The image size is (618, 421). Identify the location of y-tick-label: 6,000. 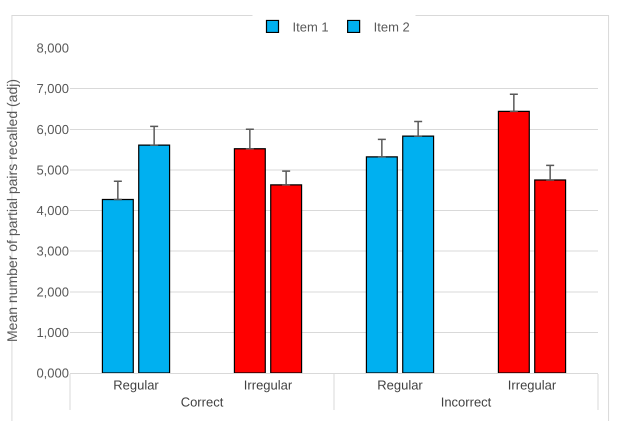
(52, 129).